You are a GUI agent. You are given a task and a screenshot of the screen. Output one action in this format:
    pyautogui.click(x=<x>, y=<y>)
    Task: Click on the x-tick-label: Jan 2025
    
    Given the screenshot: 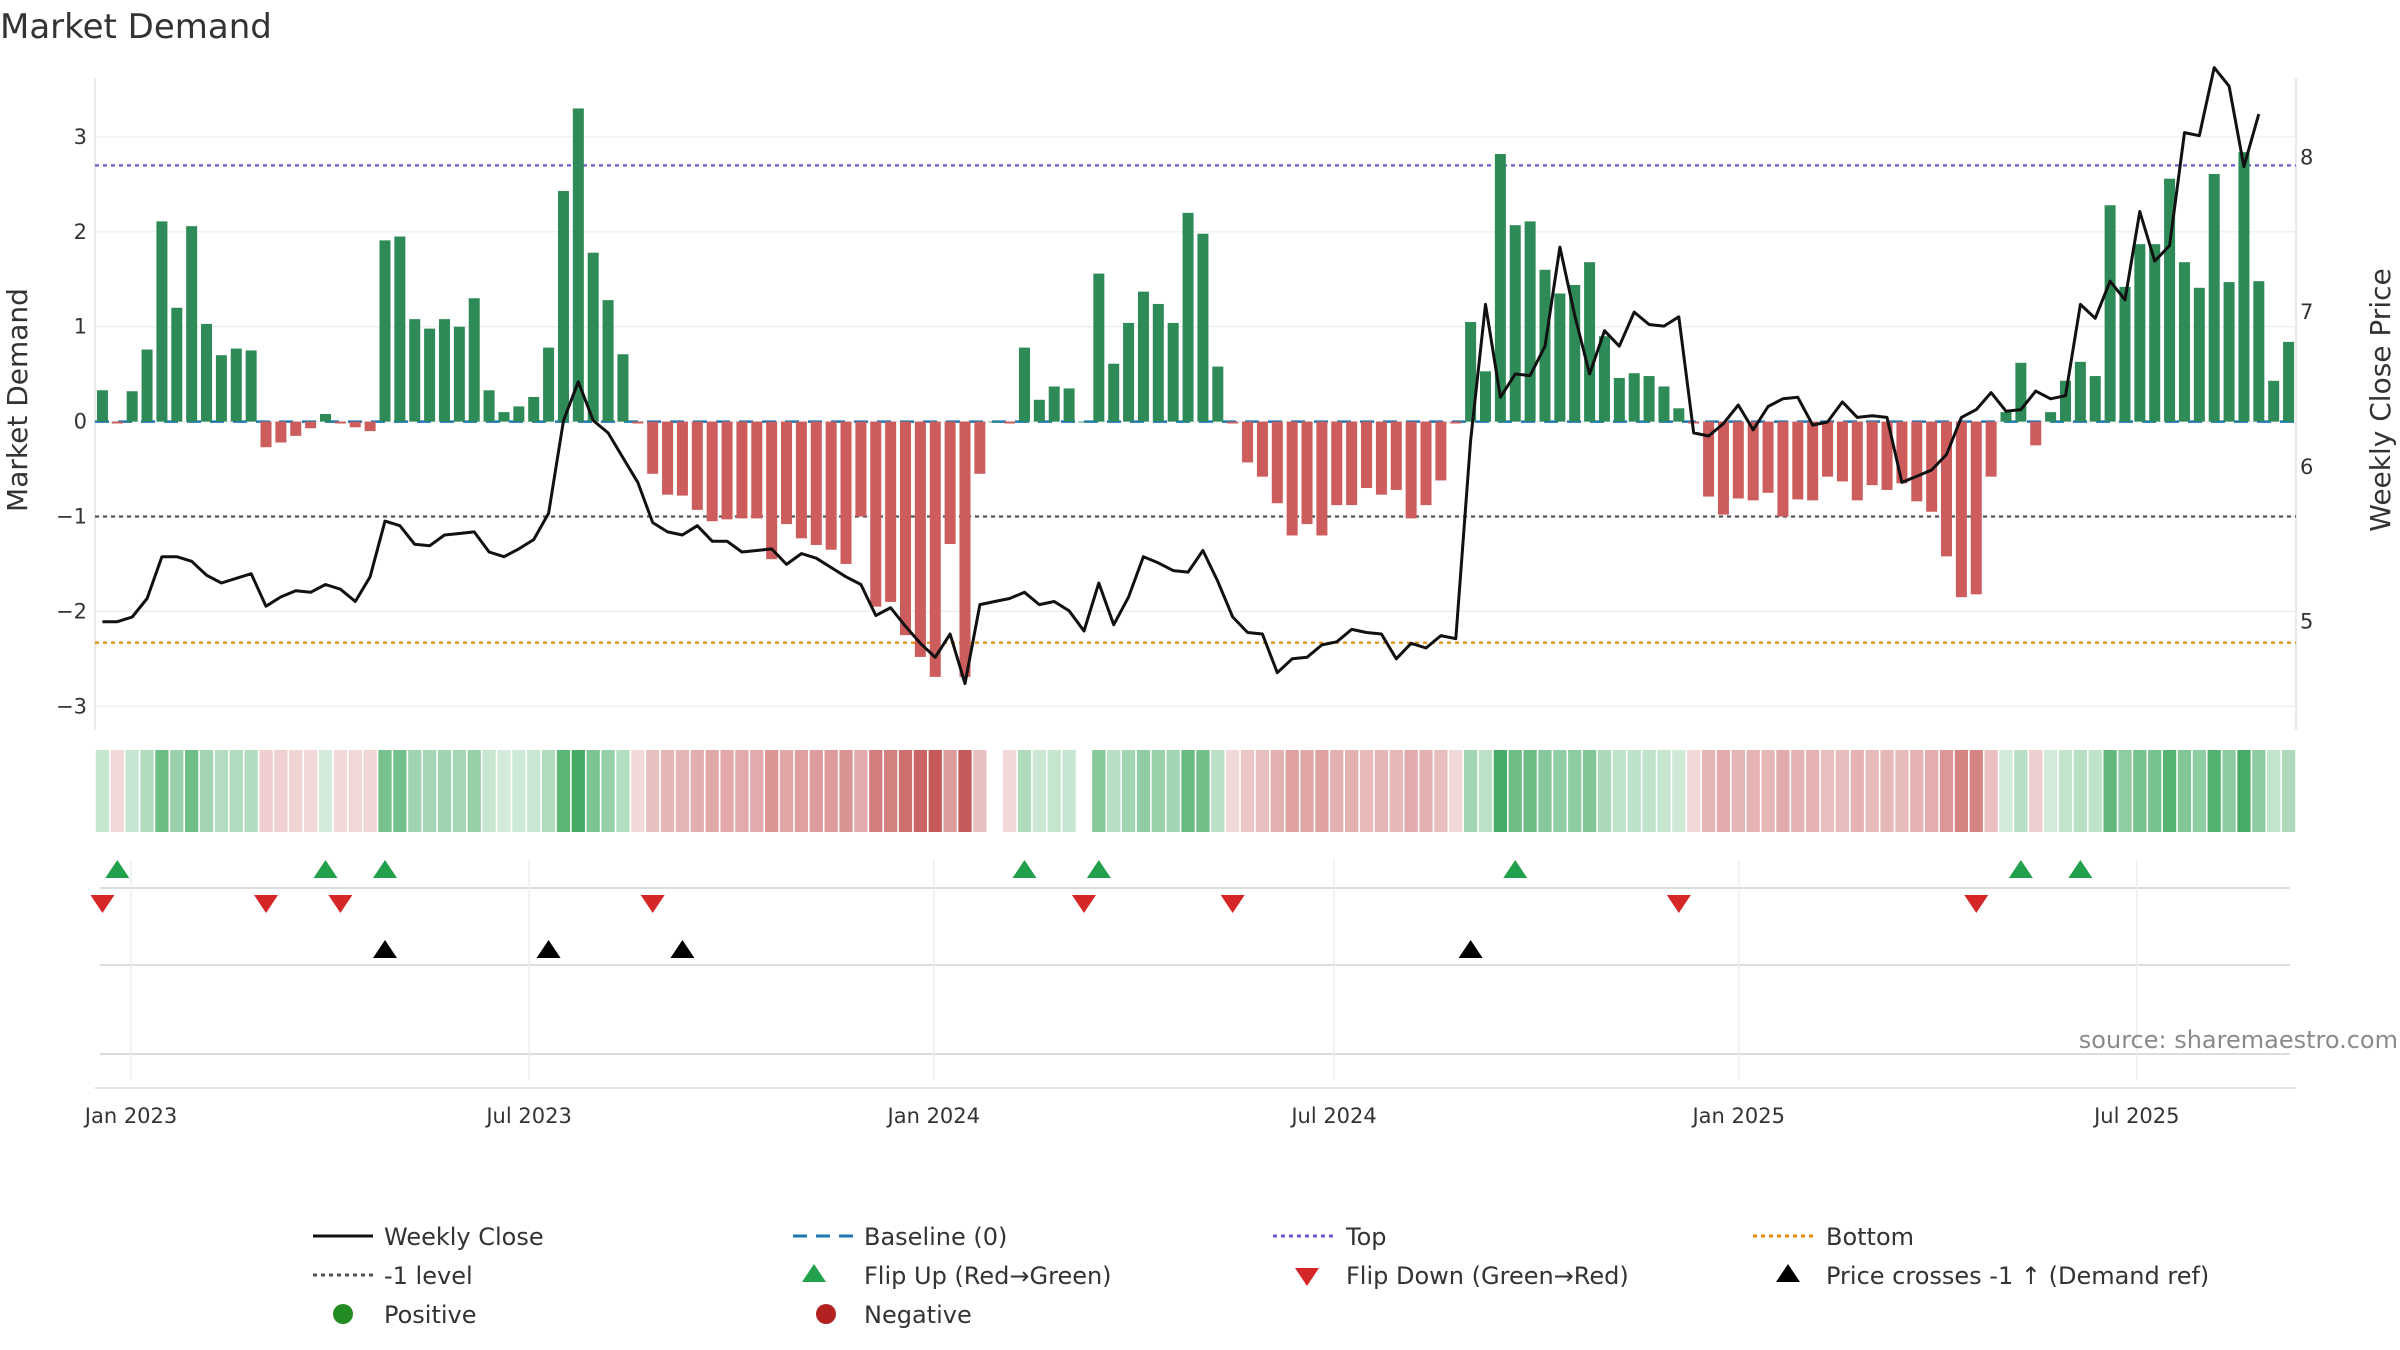 What is the action you would take?
    pyautogui.click(x=1737, y=1116)
    